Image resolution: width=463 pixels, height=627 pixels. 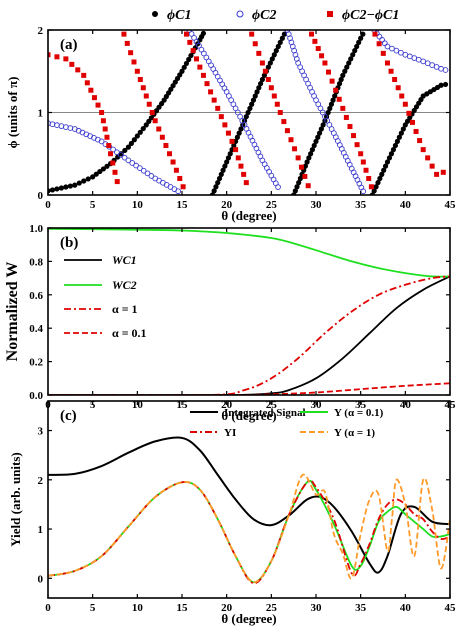 I want to click on legend-item-0: ϕC1, so click(x=171, y=15).